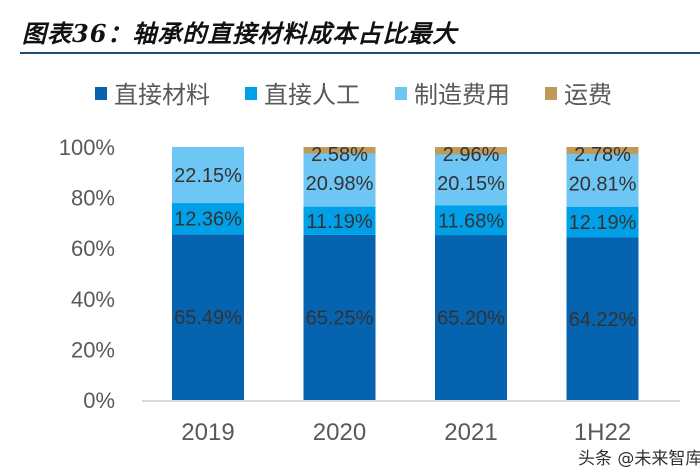 The width and height of the screenshot is (700, 467). I want to click on data-label: 20.81%, so click(603, 184).